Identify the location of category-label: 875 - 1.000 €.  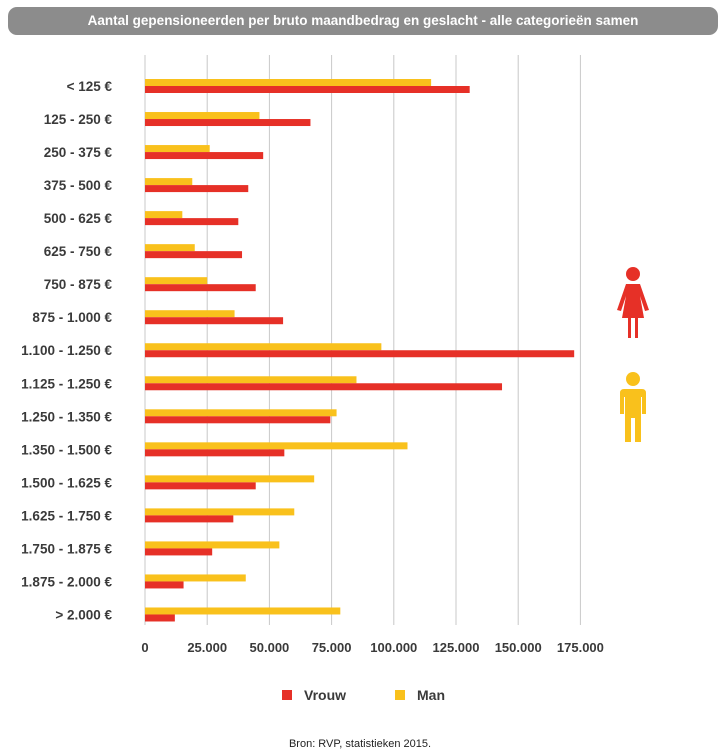
(72, 317).